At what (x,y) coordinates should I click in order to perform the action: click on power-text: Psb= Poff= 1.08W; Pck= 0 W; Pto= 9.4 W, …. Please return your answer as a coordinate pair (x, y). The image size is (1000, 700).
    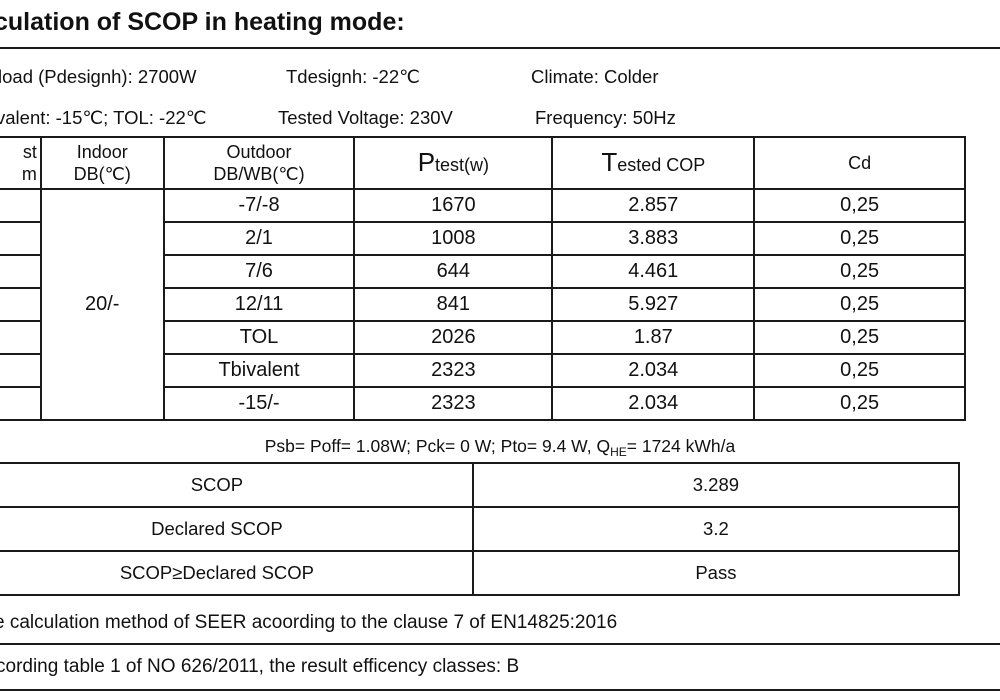
    Looking at the image, I should click on (437, 446).